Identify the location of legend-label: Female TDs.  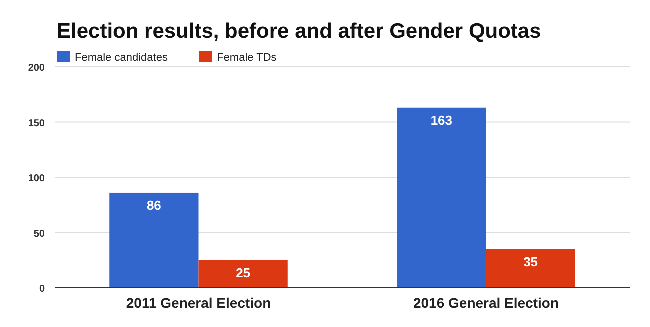
(247, 58).